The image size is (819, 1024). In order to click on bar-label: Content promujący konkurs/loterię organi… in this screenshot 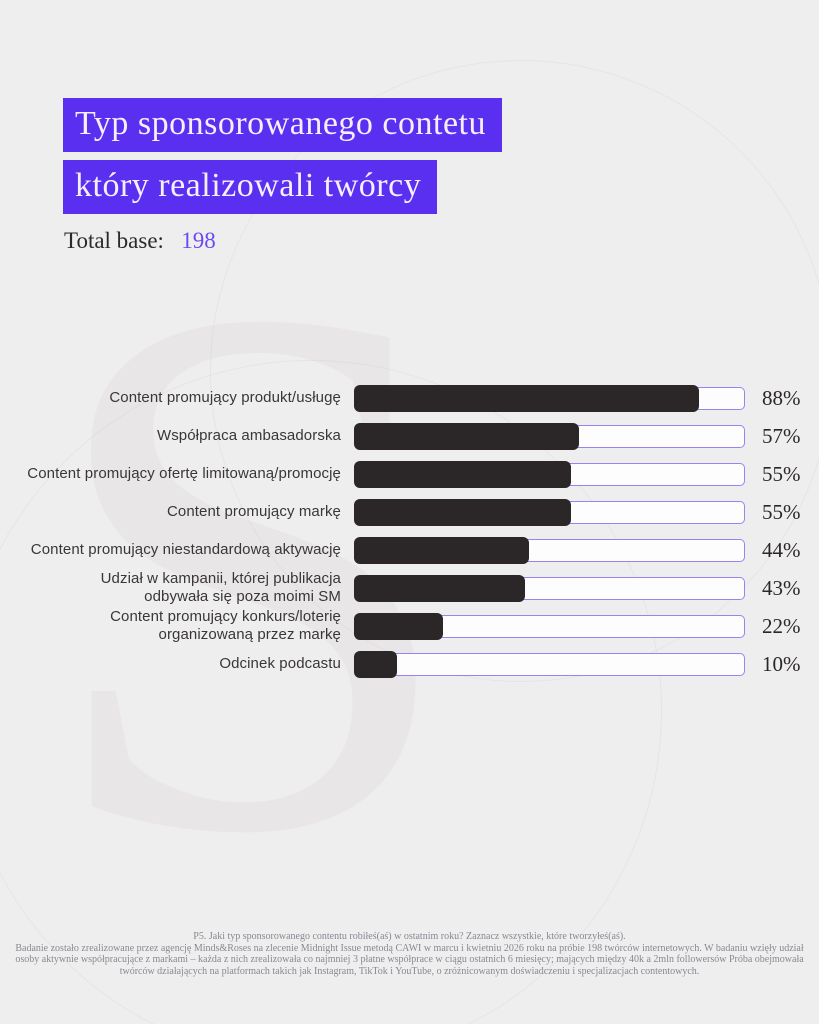, I will do `click(225, 625)`.